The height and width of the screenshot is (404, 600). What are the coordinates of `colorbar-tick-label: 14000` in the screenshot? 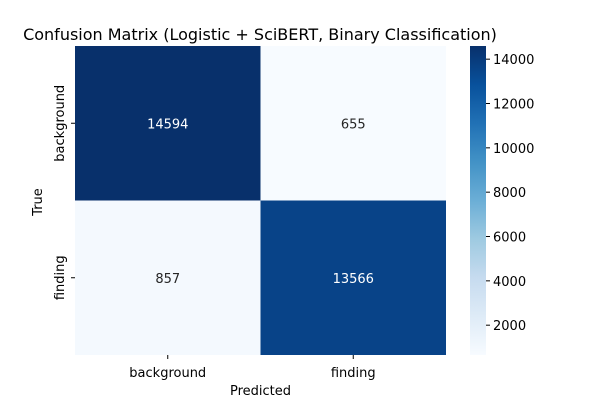 It's located at (513, 60).